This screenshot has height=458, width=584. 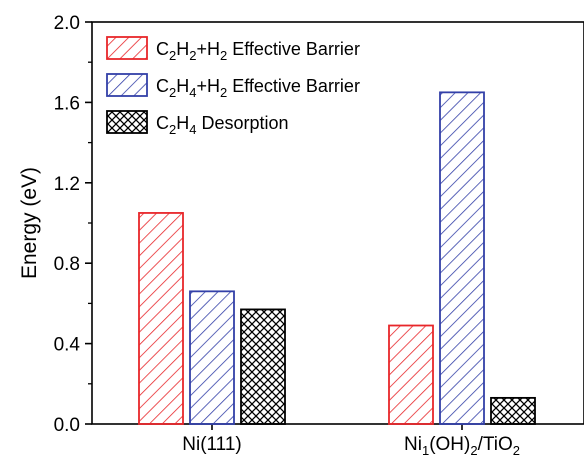 I want to click on y-axis-title: Energy (eV), so click(x=29, y=223).